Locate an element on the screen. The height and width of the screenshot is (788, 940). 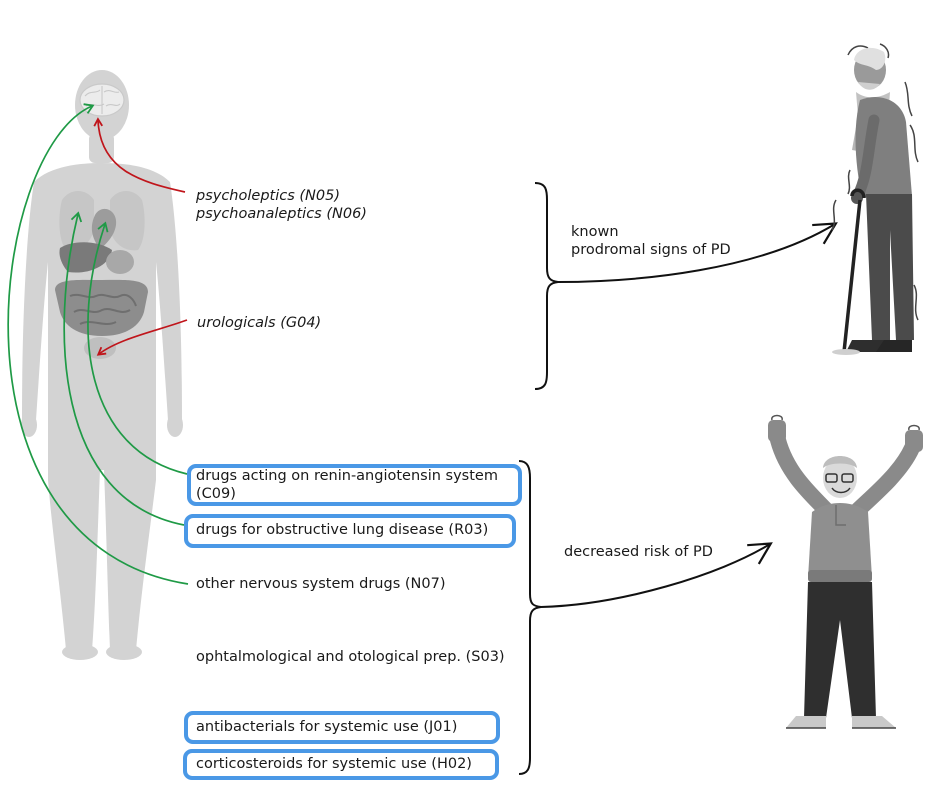
label-prodromal-signs: prodromal signs of PD is located at coordinates (651, 250).